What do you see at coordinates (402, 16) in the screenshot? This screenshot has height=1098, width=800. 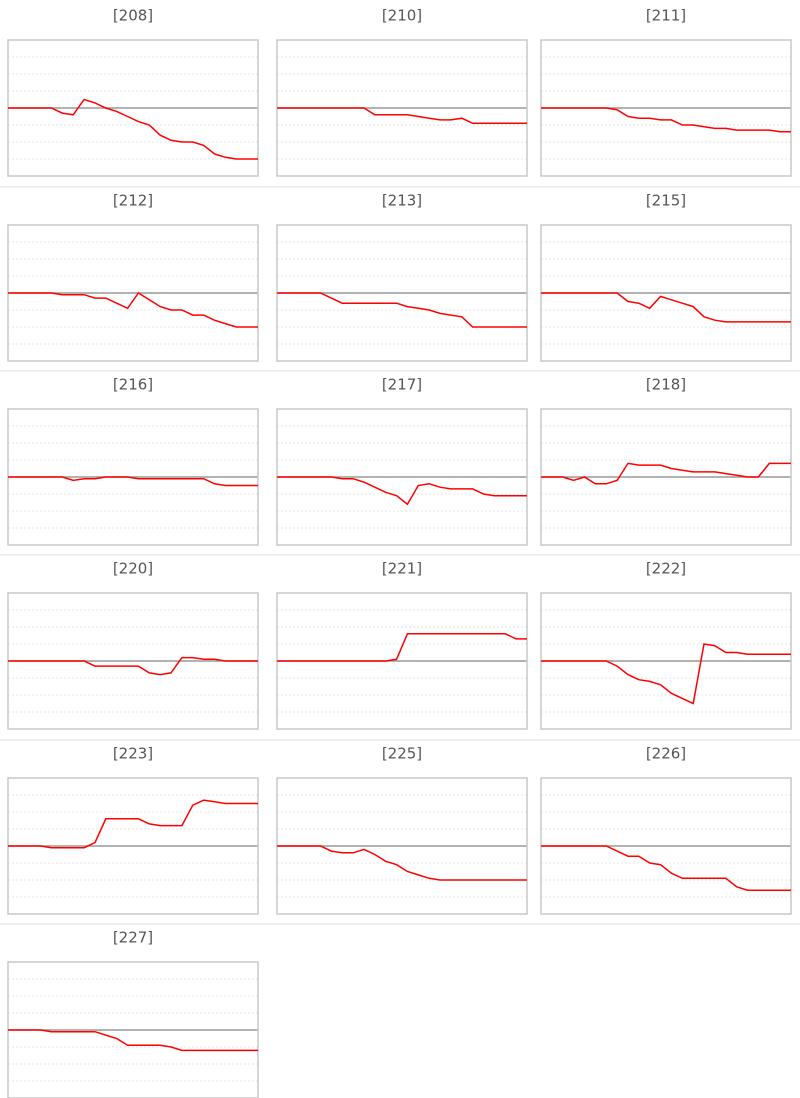 I see `chart-title: [210]` at bounding box center [402, 16].